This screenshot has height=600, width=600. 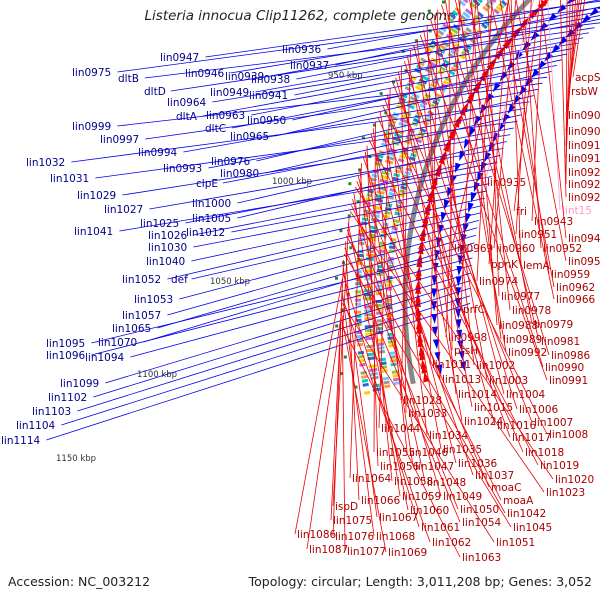 I want to click on right-gene-label: moaA, so click(x=518, y=501).